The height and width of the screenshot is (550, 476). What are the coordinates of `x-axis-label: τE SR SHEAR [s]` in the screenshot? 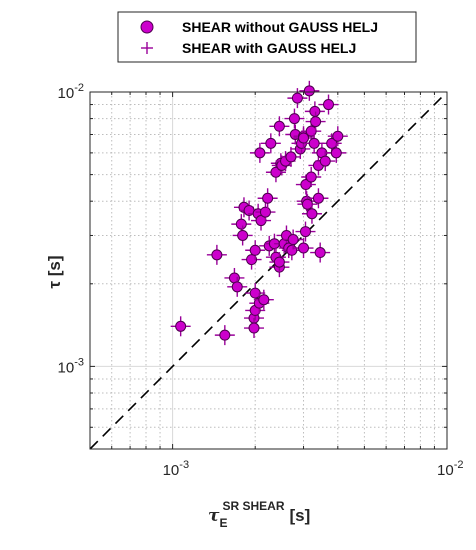 It's located at (259, 514).